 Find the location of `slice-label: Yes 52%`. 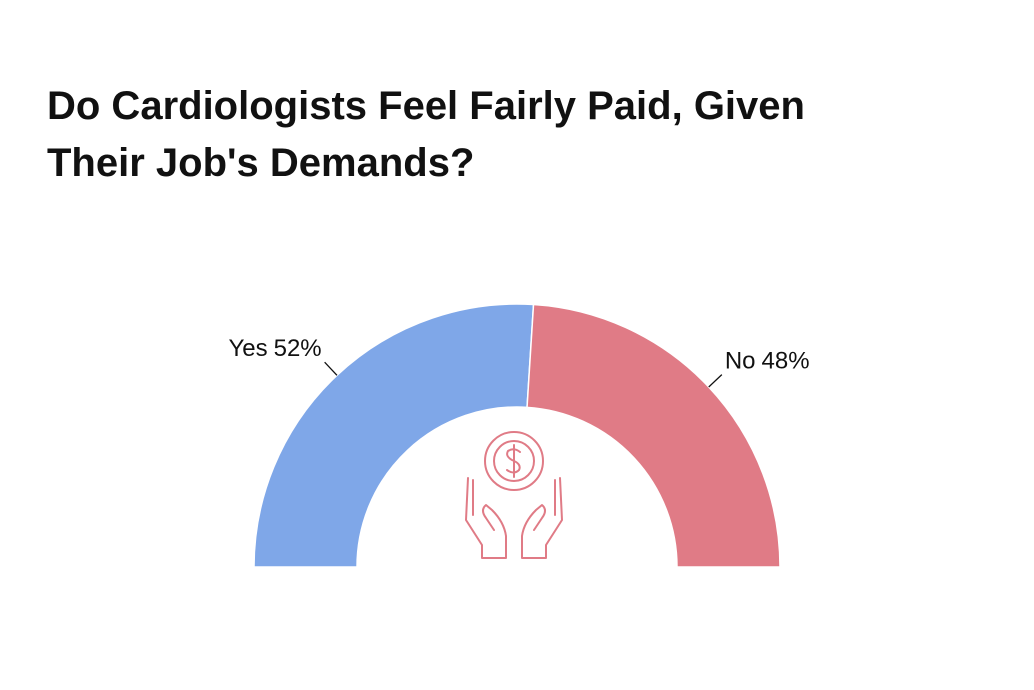

slice-label: Yes 52% is located at coordinates (274, 349).